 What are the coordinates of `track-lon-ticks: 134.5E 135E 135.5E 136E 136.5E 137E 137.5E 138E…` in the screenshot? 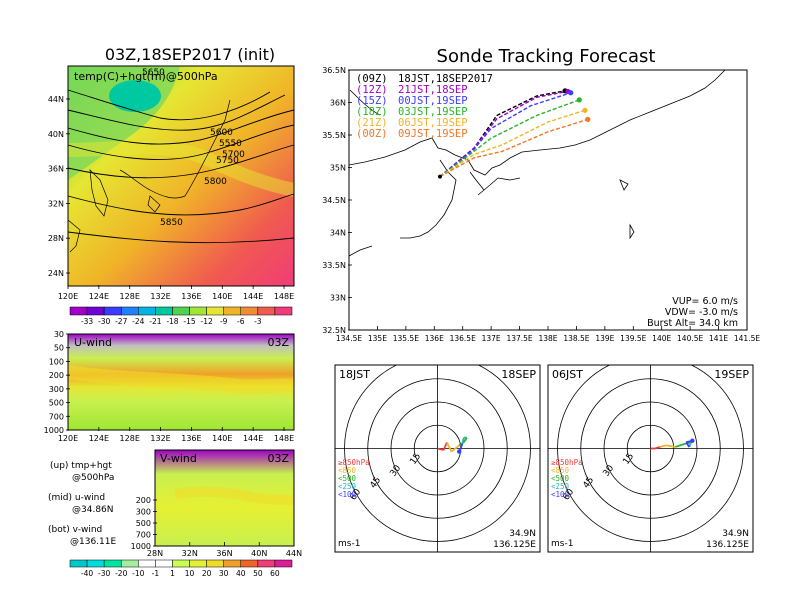 It's located at (548, 334).